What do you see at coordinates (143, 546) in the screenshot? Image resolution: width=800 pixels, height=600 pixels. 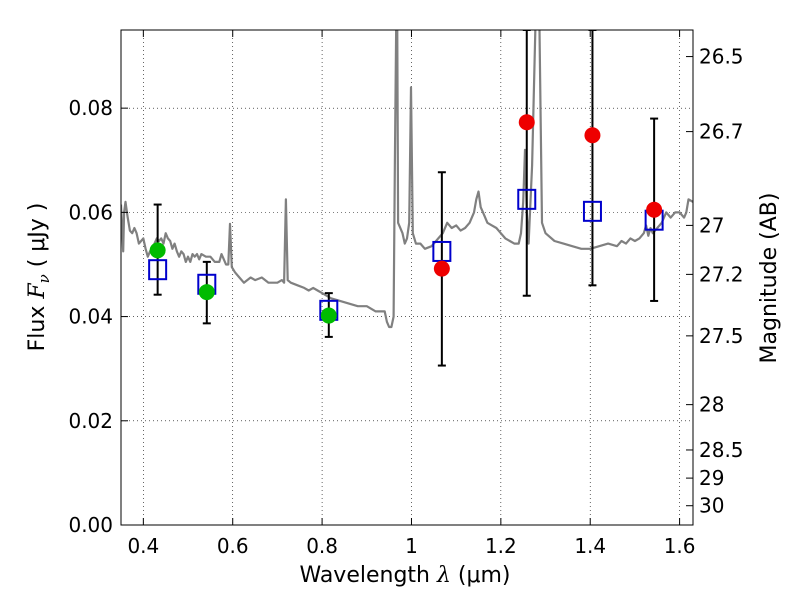 I see `x-tick-label: 0.4` at bounding box center [143, 546].